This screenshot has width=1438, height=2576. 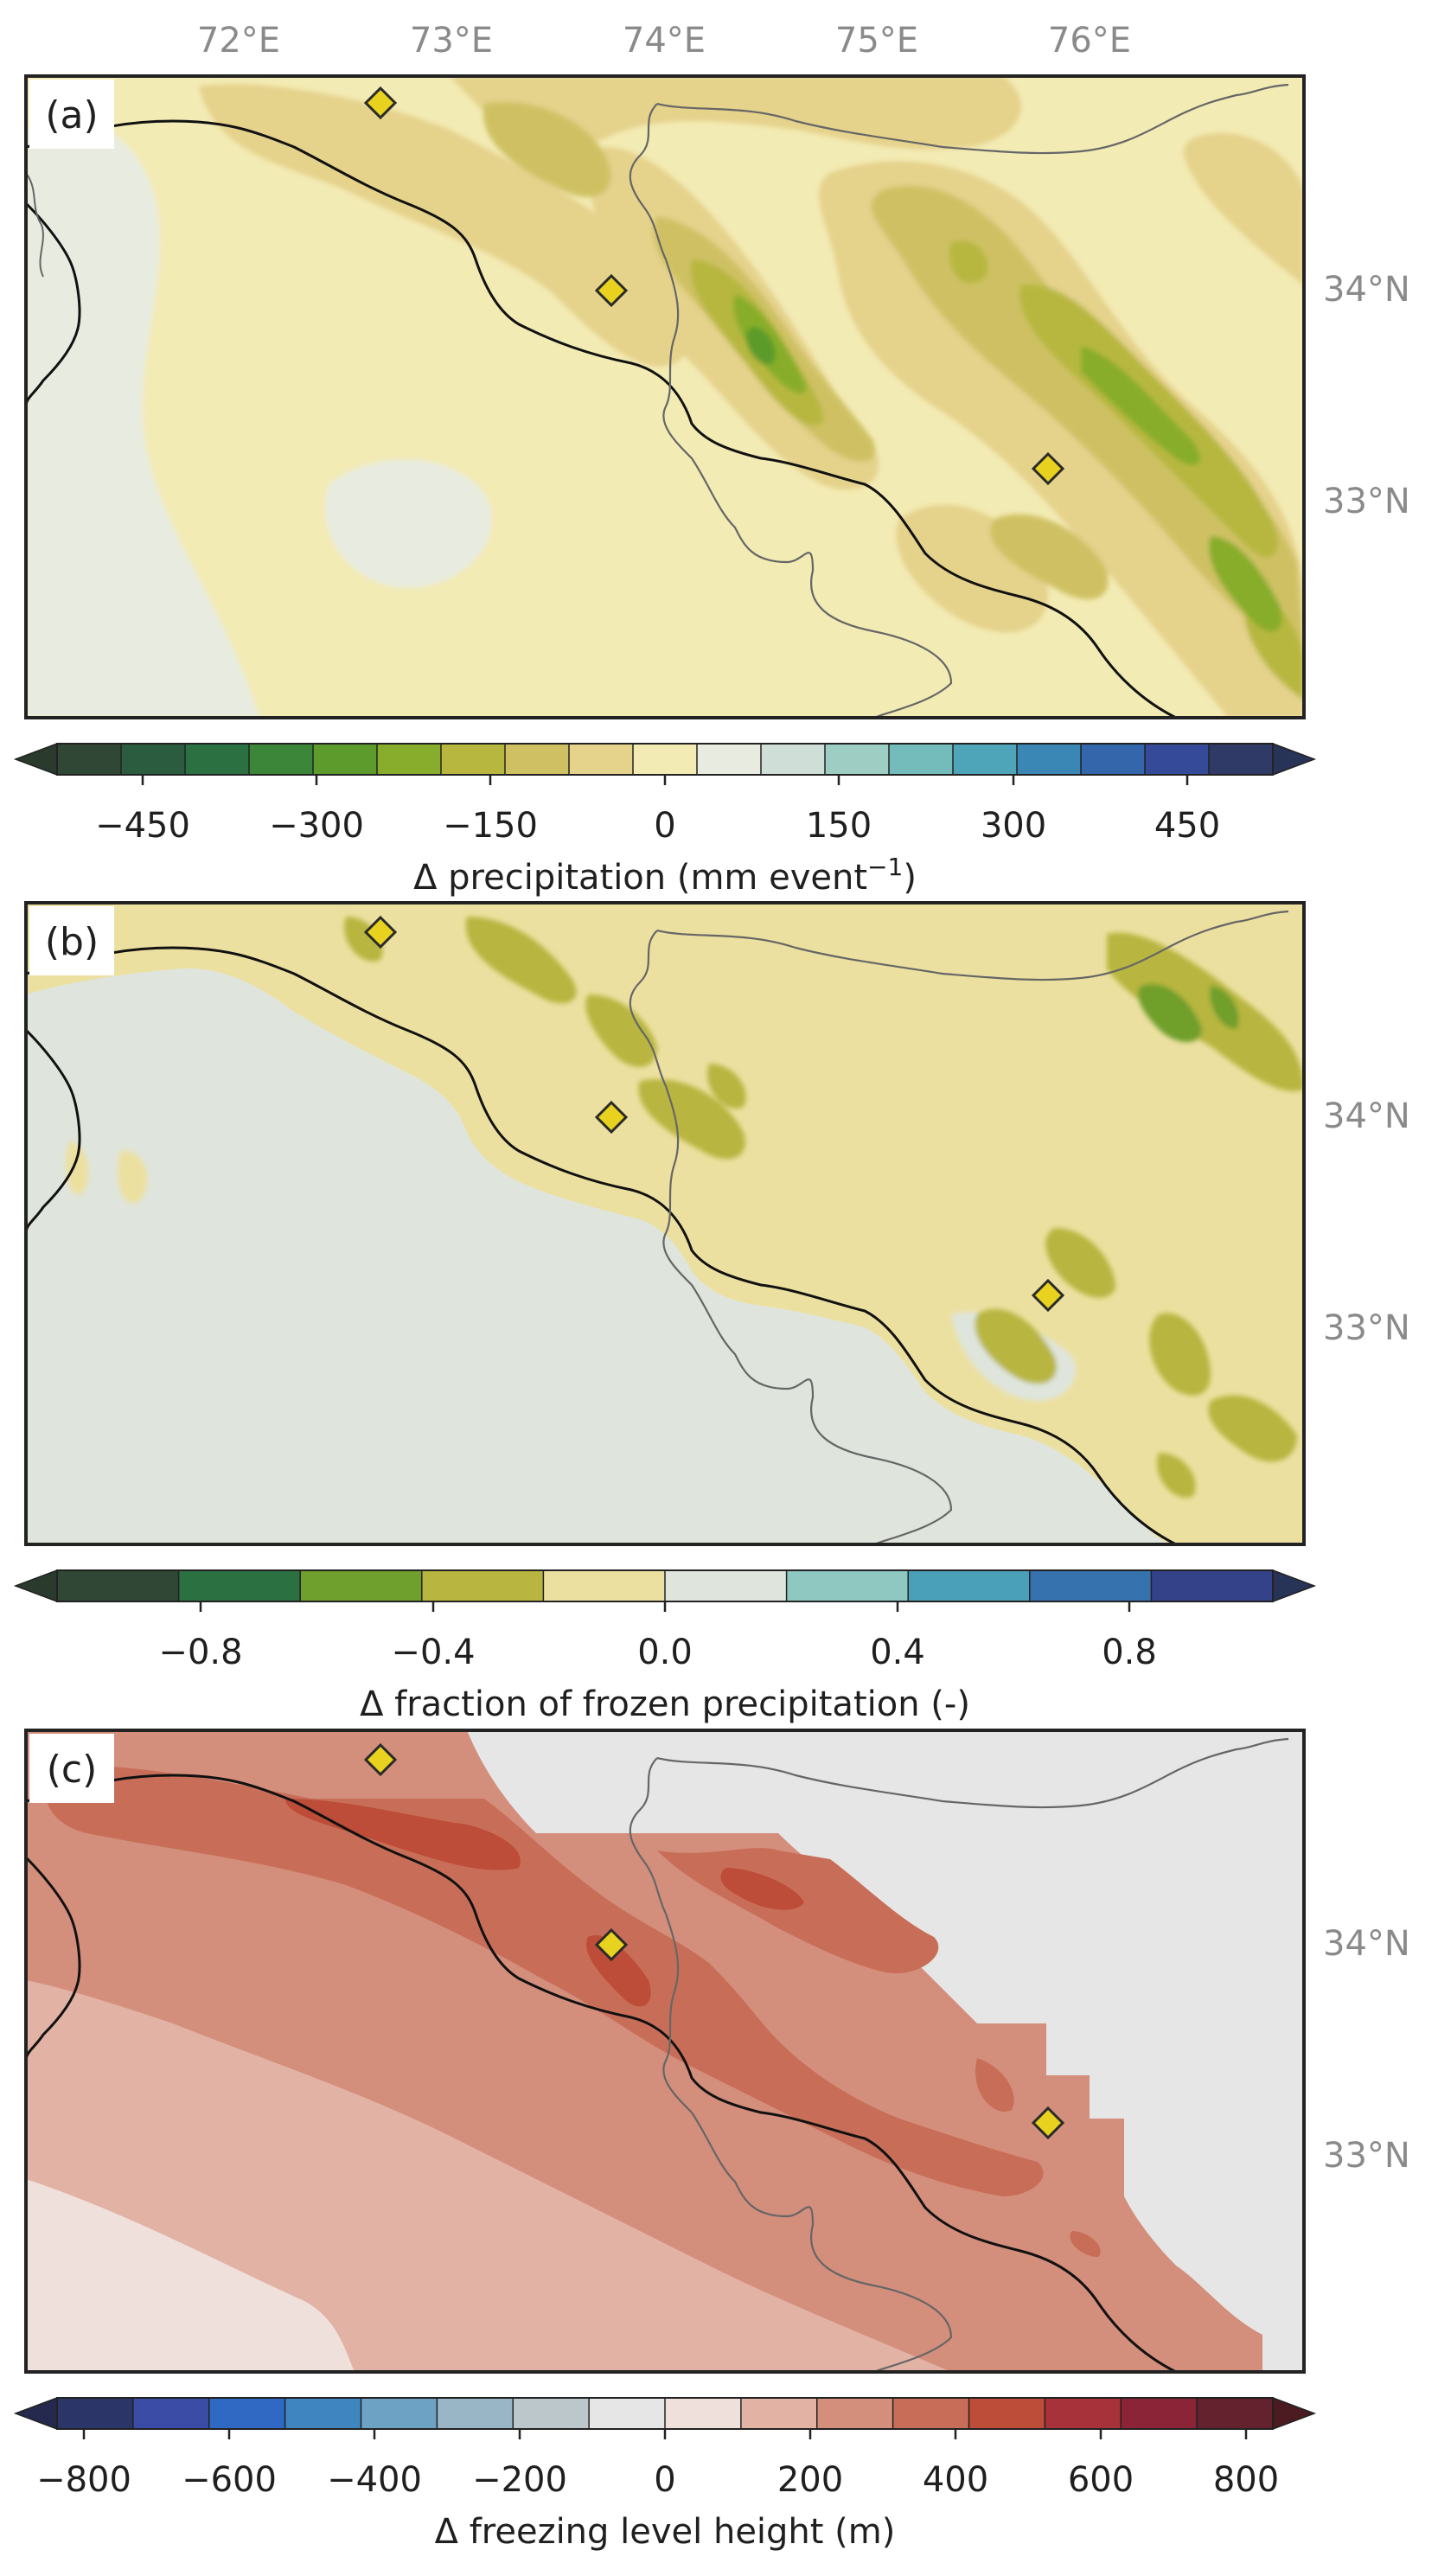 I want to click on colorbar-b-tick: 0.8, so click(x=1129, y=1653).